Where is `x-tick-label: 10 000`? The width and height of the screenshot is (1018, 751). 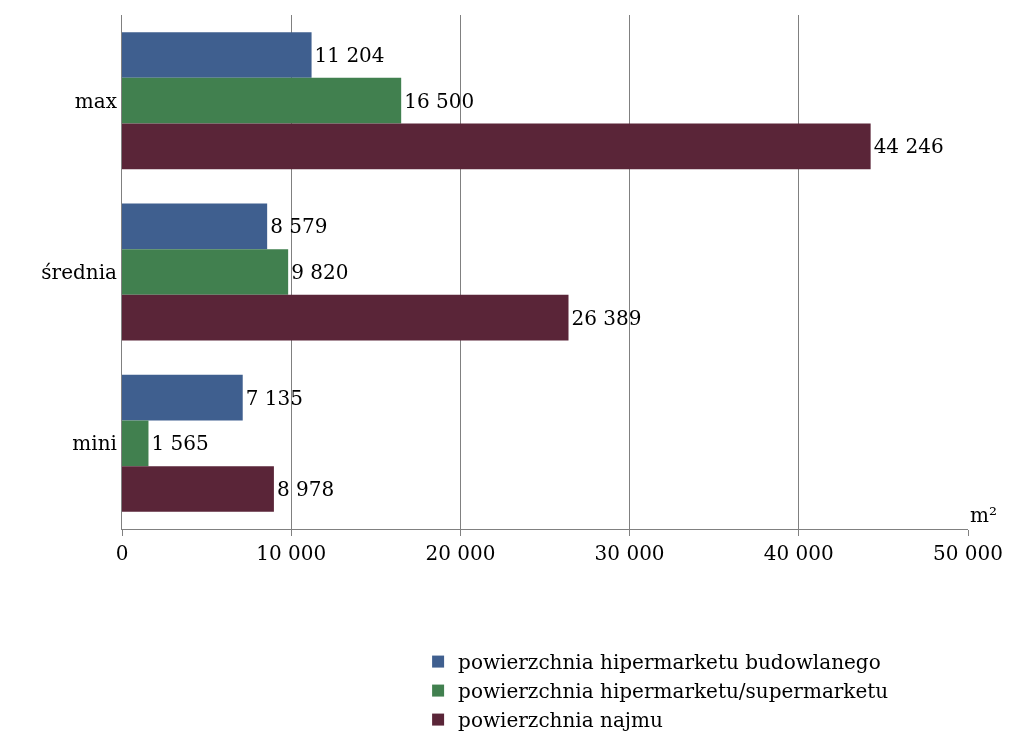 x-tick-label: 10 000 is located at coordinates (291, 553).